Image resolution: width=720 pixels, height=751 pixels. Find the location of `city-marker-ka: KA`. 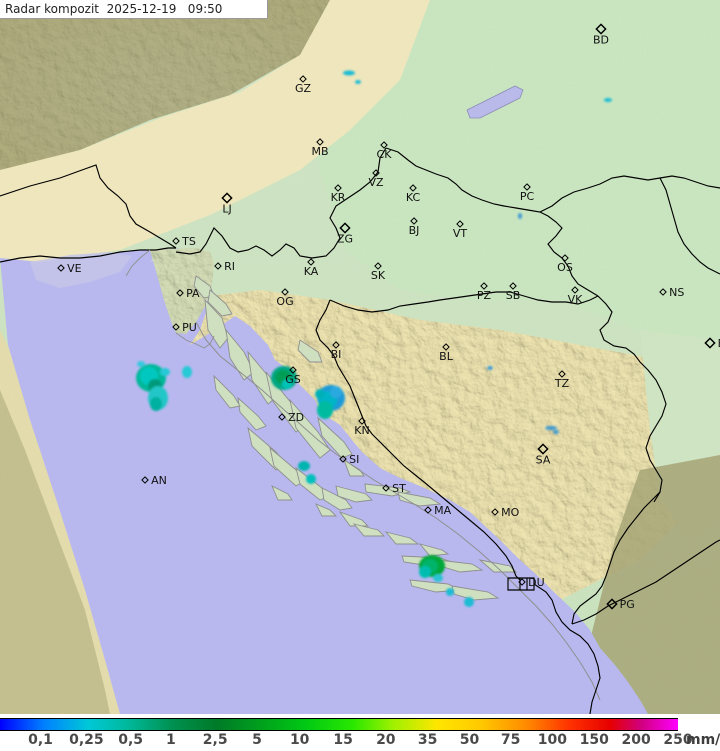

city-marker-ka: KA is located at coordinates (311, 268).